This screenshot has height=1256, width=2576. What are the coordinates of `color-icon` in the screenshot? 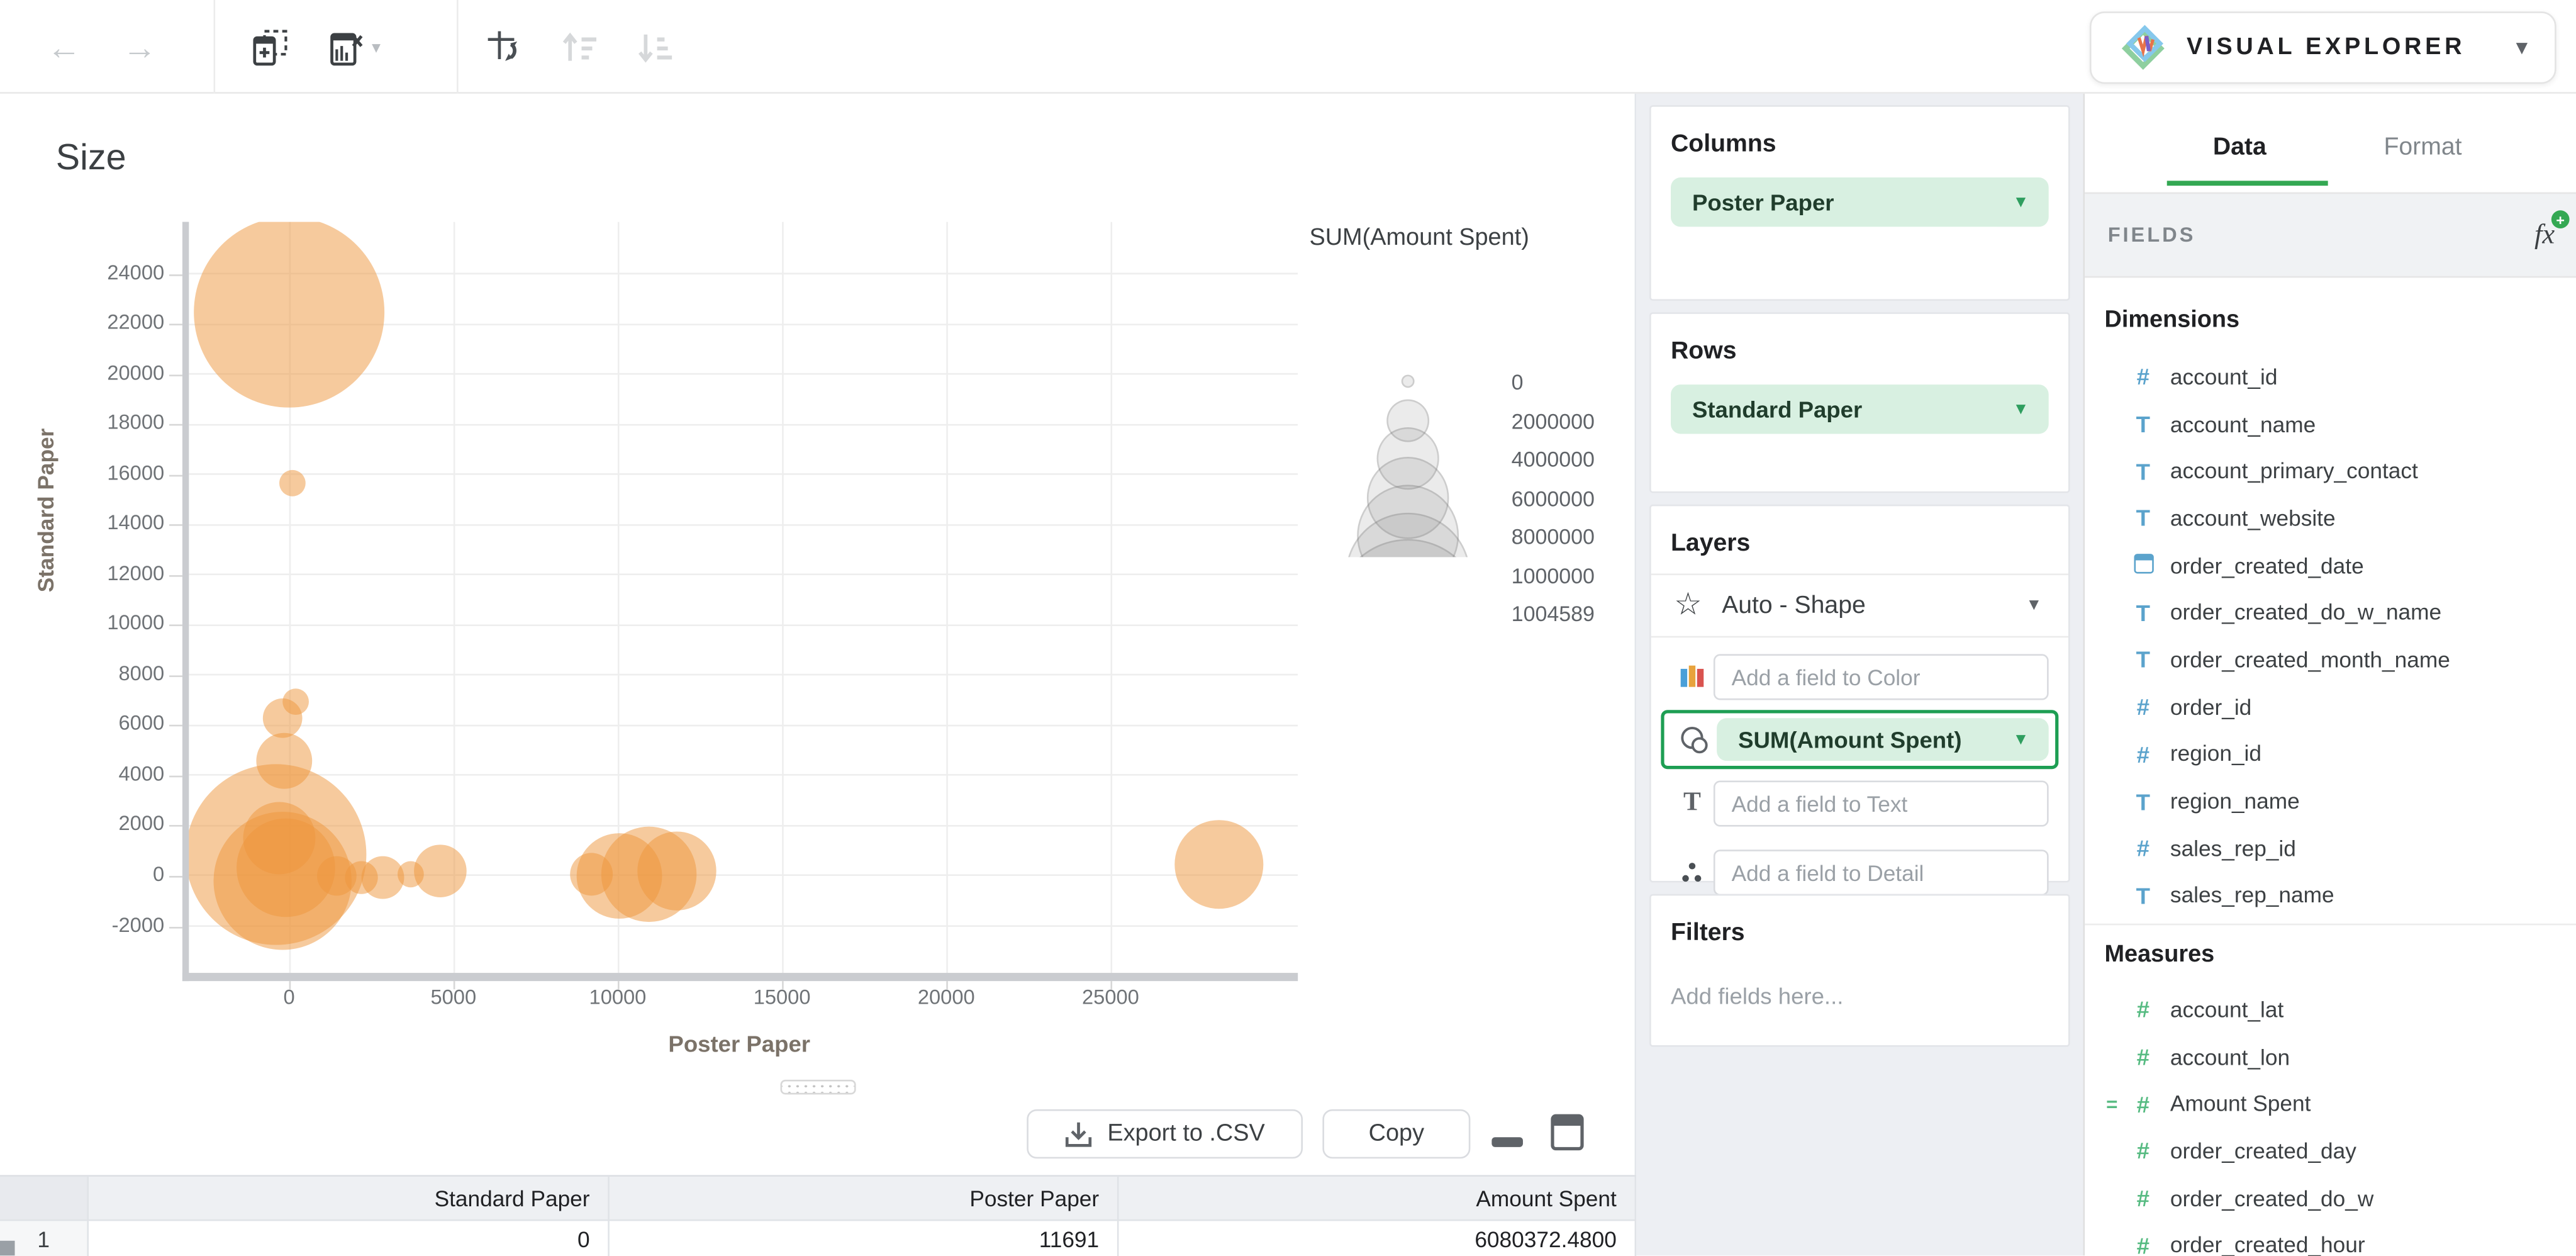 It's located at (1692, 677).